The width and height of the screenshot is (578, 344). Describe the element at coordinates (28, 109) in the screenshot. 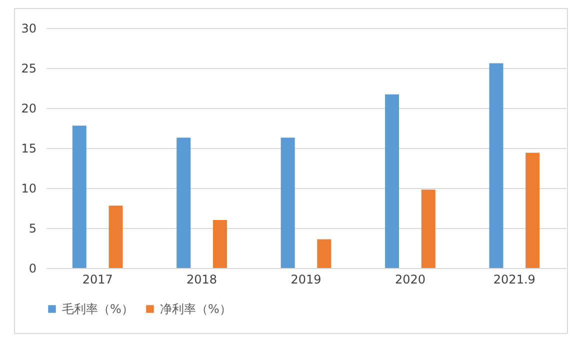

I see `y-tick-label: 20` at that location.